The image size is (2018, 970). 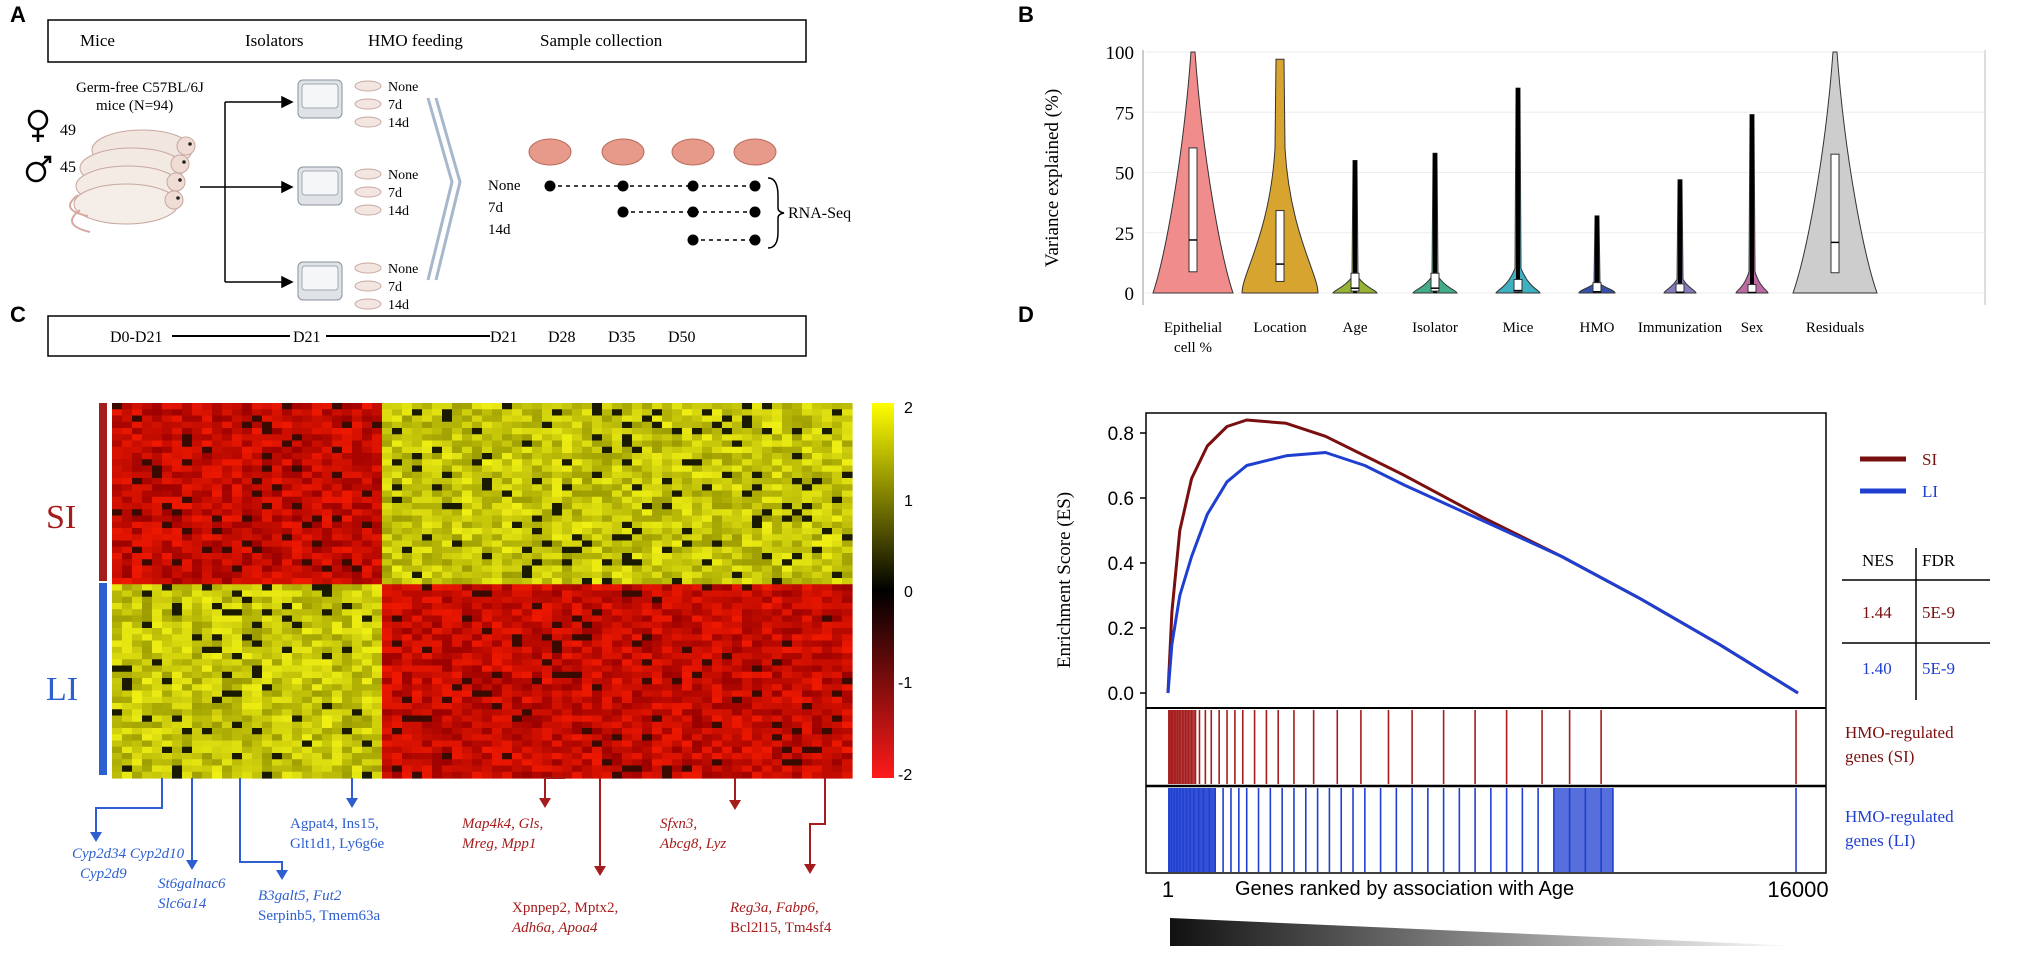 What do you see at coordinates (562, 337) in the screenshot?
I see `timeline-d28: D28` at bounding box center [562, 337].